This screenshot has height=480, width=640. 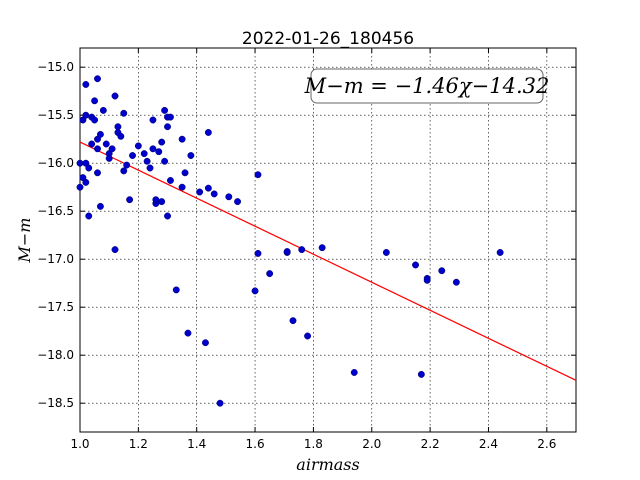 I want to click on y-tick-label: −16.0, so click(x=55, y=163).